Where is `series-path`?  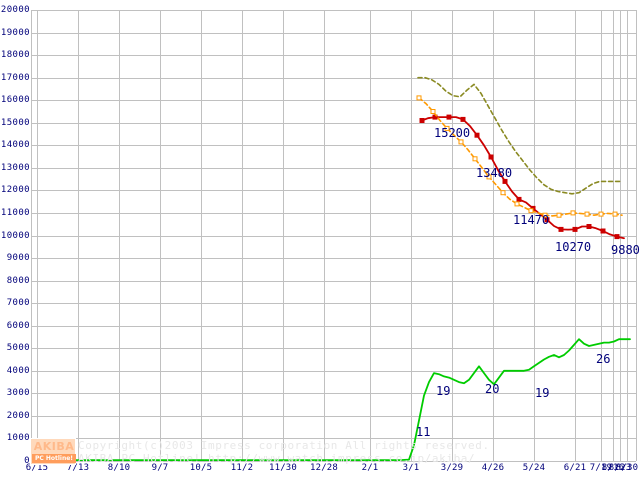
series-path is located at coordinates (519, 135).